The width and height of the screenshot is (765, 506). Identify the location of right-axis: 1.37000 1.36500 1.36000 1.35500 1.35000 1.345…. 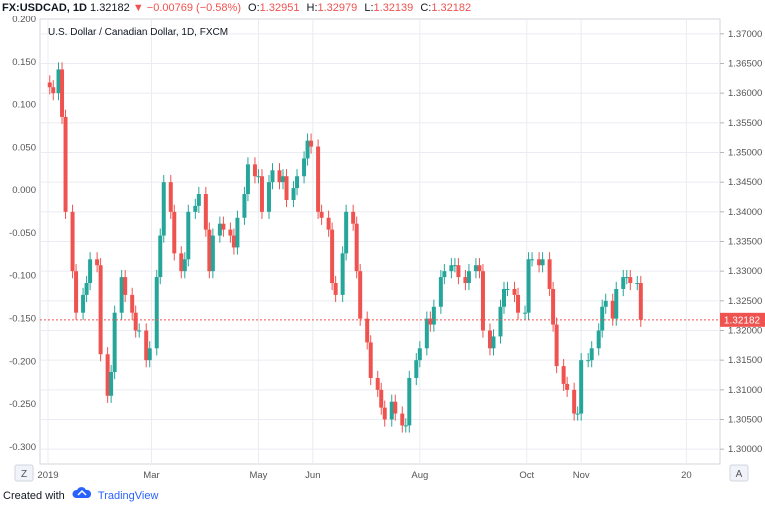
(741, 242).